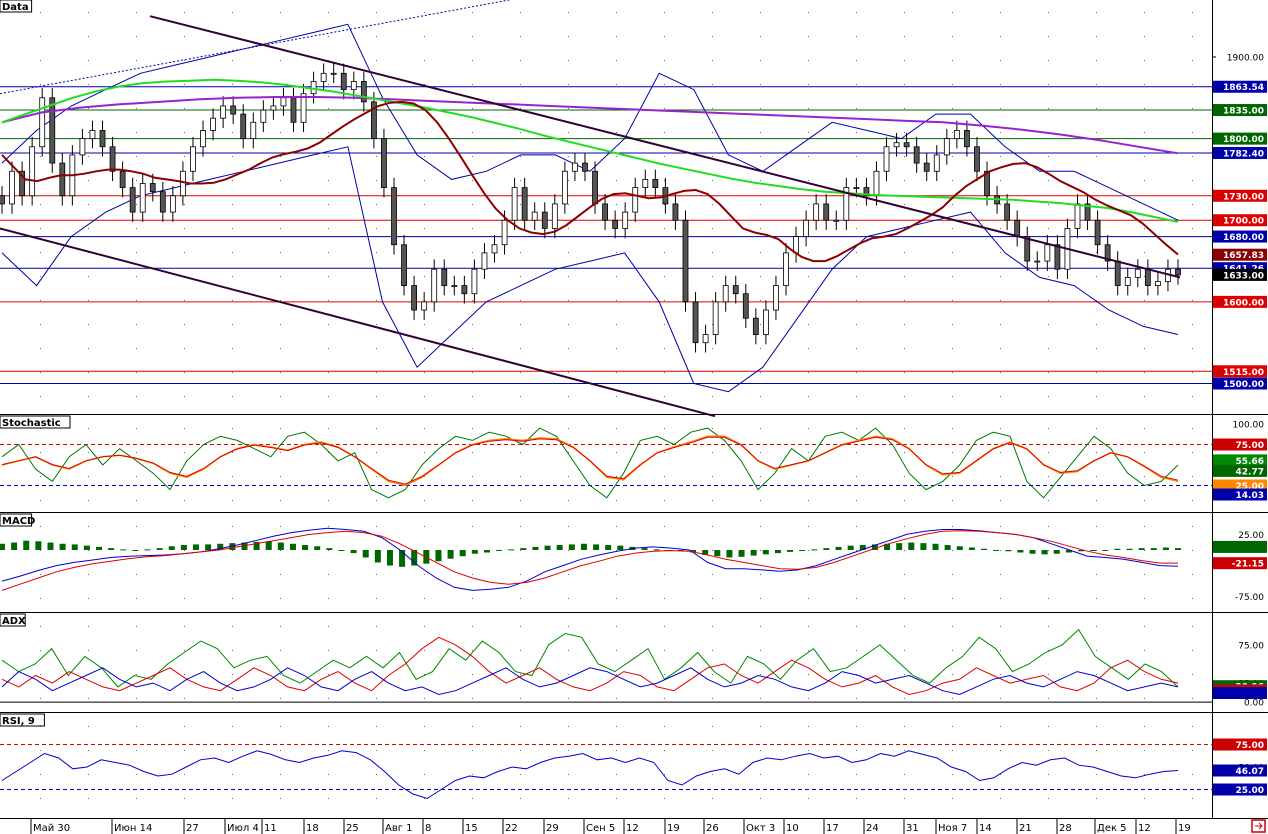  What do you see at coordinates (590, 460) in the screenshot?
I see `stochastic-slow-line` at bounding box center [590, 460].